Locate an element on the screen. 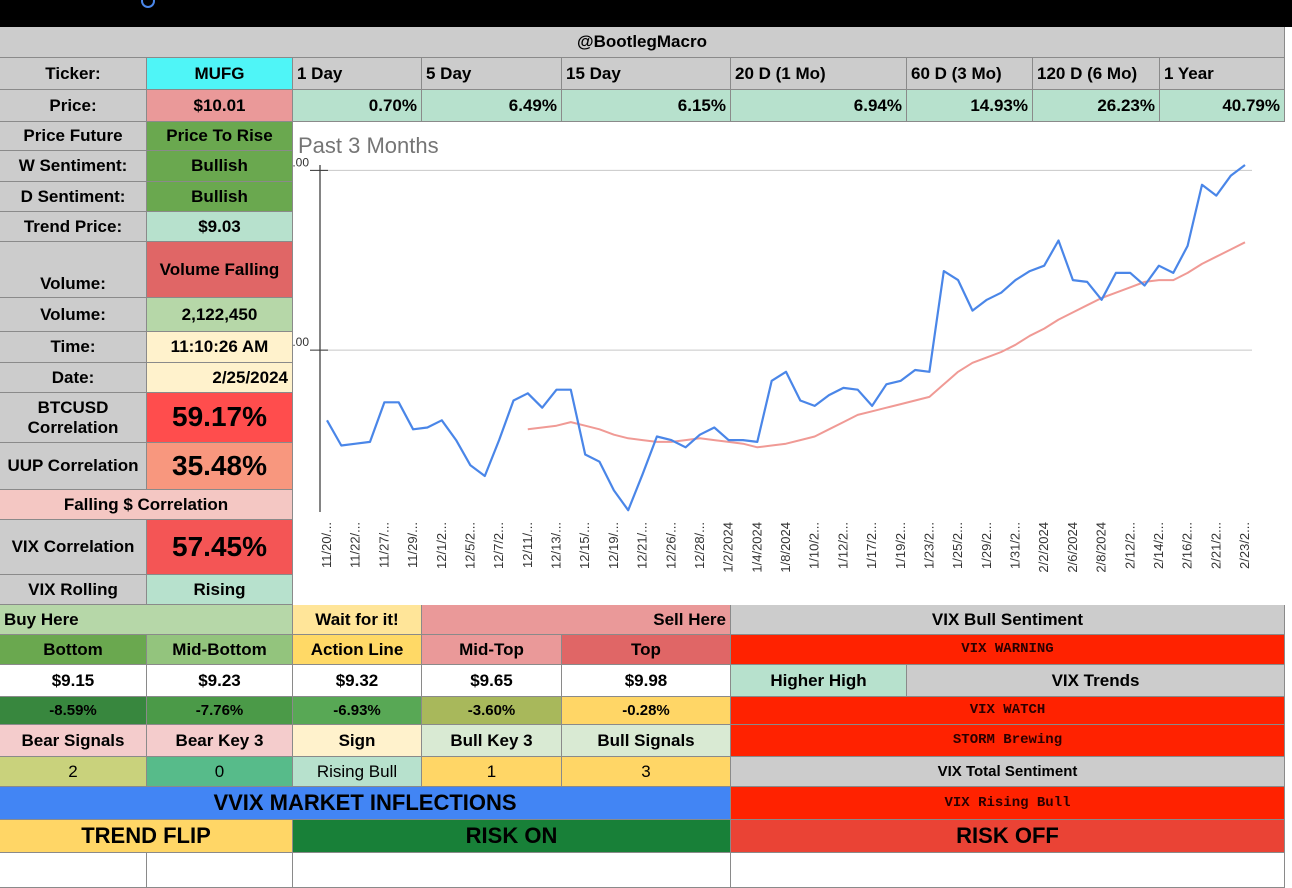  period-header: 20 D (1 Mo) is located at coordinates (819, 74).